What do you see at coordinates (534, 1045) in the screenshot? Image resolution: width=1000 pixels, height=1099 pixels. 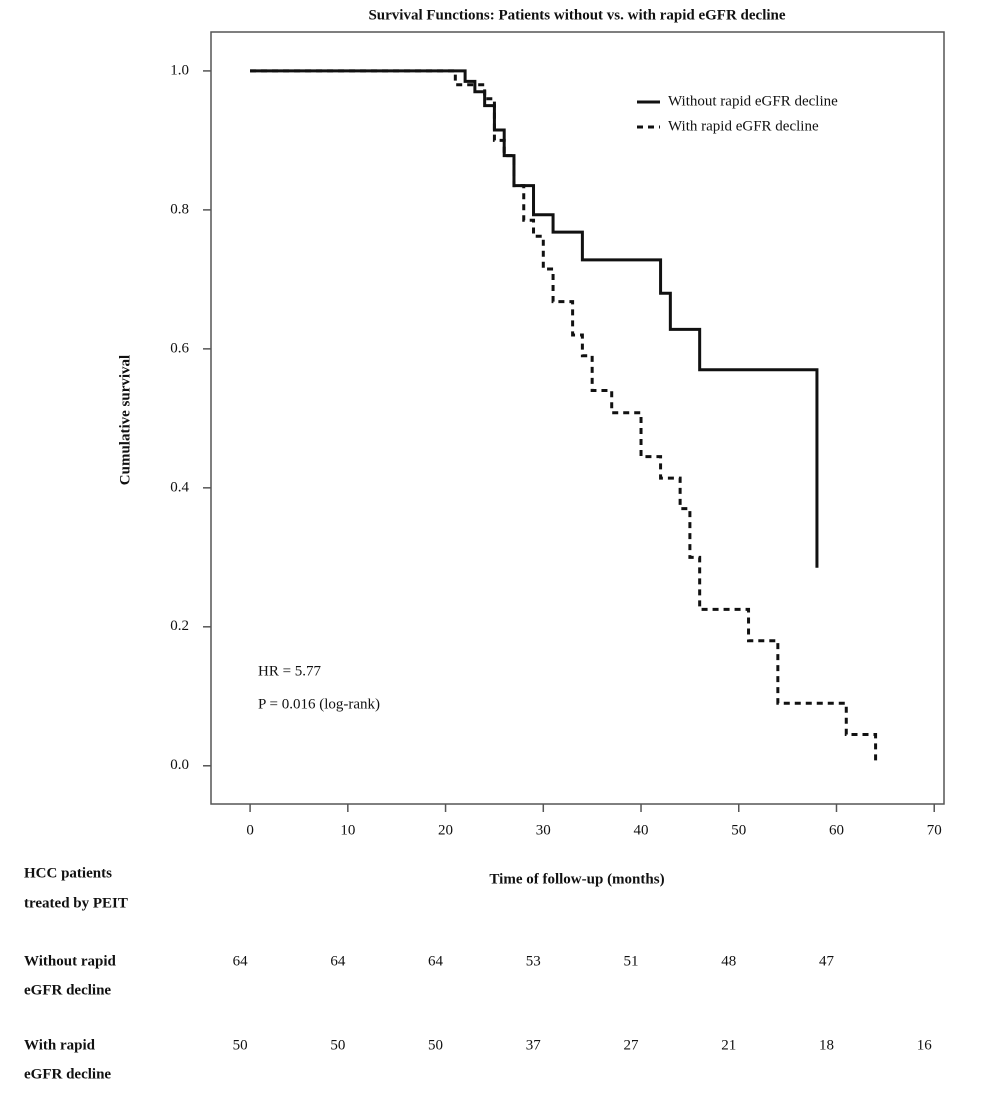 I see `risk-count: 37` at bounding box center [534, 1045].